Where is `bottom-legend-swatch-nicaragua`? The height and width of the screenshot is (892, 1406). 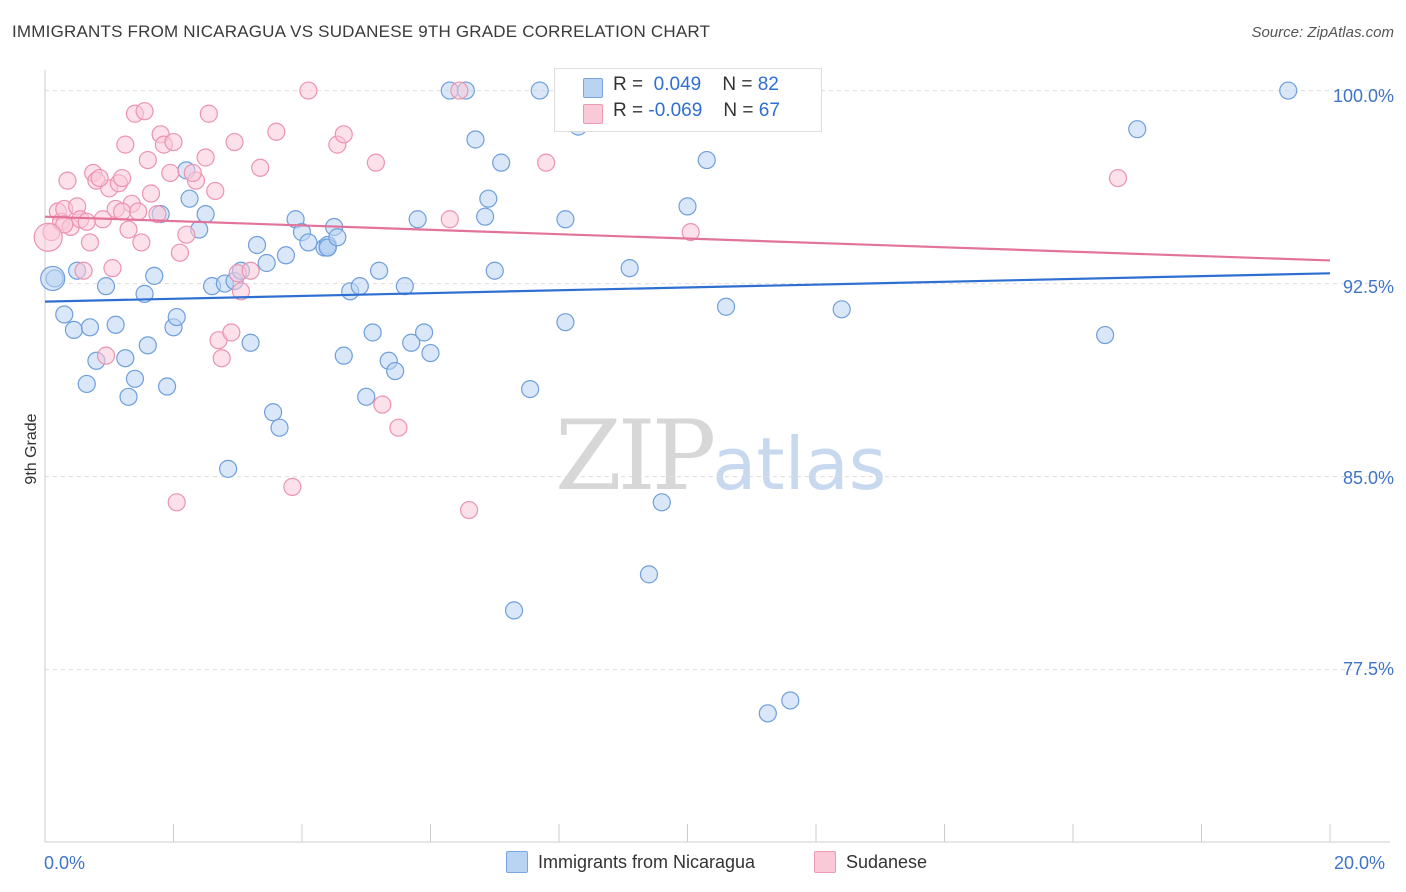 bottom-legend-swatch-nicaragua is located at coordinates (517, 862).